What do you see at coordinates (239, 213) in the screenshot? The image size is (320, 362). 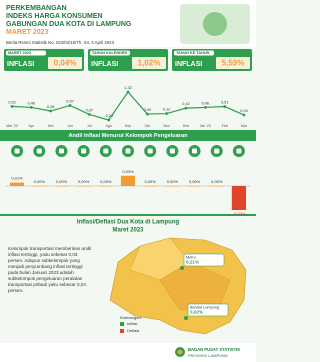 I see `value-label: -0,07%` at bounding box center [239, 213].